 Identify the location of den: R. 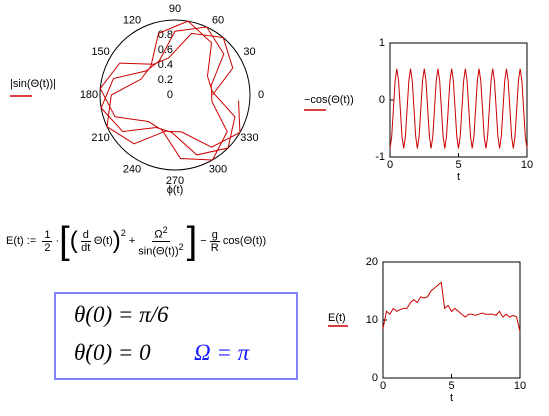
(214, 247).